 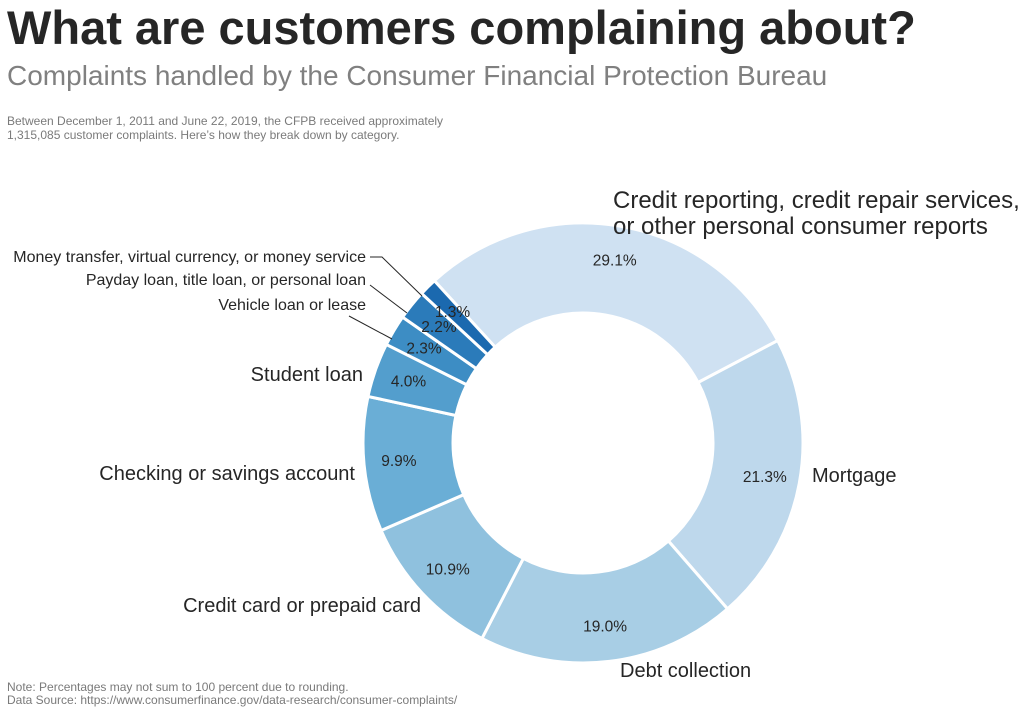 What do you see at coordinates (227, 474) in the screenshot?
I see `slice-category-label: Checking or savings account` at bounding box center [227, 474].